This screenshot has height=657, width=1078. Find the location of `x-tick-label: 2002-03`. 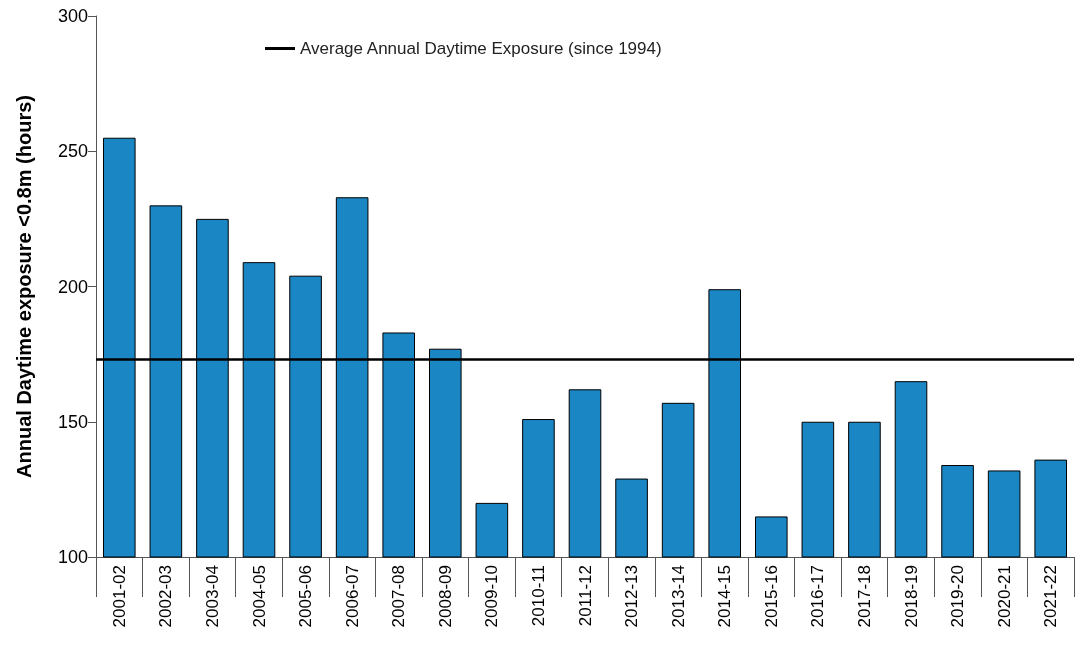

x-tick-label: 2002-03 is located at coordinates (166, 596).